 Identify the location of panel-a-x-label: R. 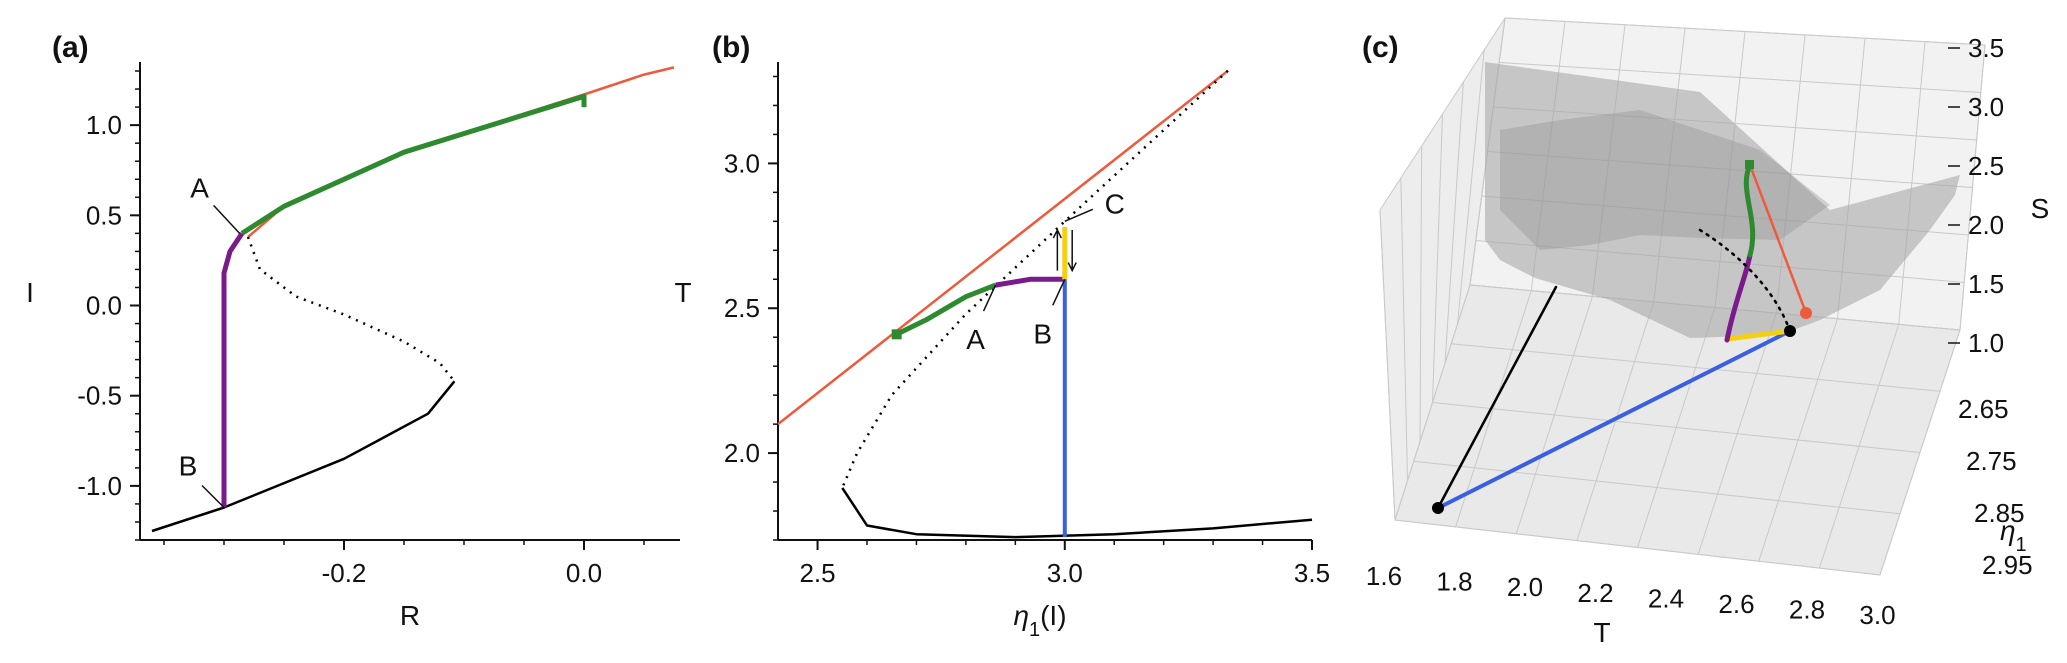
(410, 615).